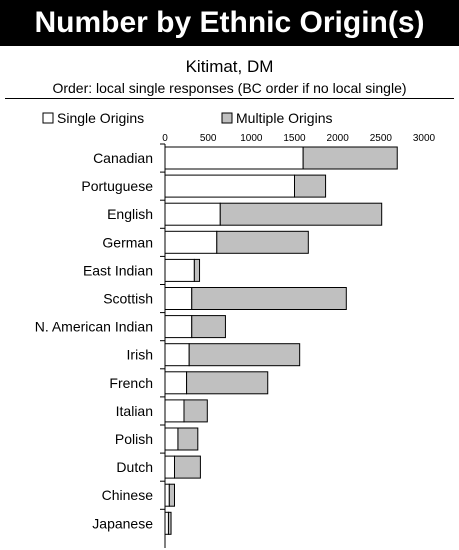 This screenshot has height=550, width=459. I want to click on x-tick-label: 2500, so click(381, 138).